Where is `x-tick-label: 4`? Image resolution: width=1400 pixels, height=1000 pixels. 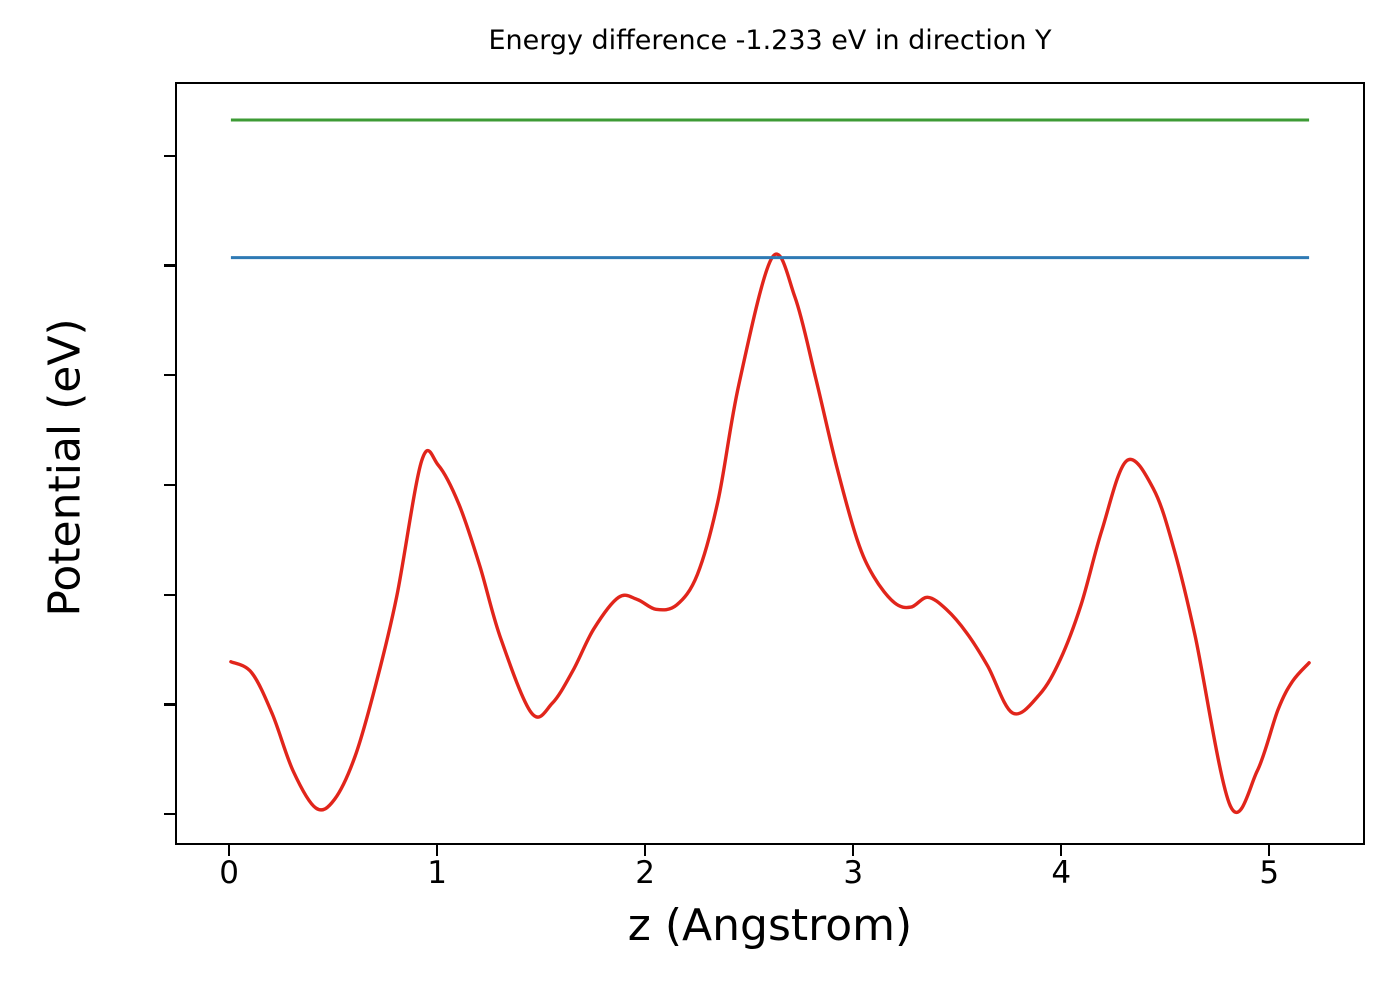 x-tick-label: 4 is located at coordinates (1061, 873).